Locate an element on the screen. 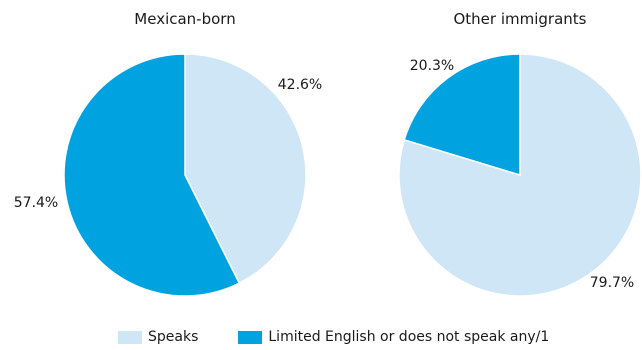 This screenshot has width=642, height=350. legend-label-limited: Limited English or does not speak any/1 is located at coordinates (409, 337).